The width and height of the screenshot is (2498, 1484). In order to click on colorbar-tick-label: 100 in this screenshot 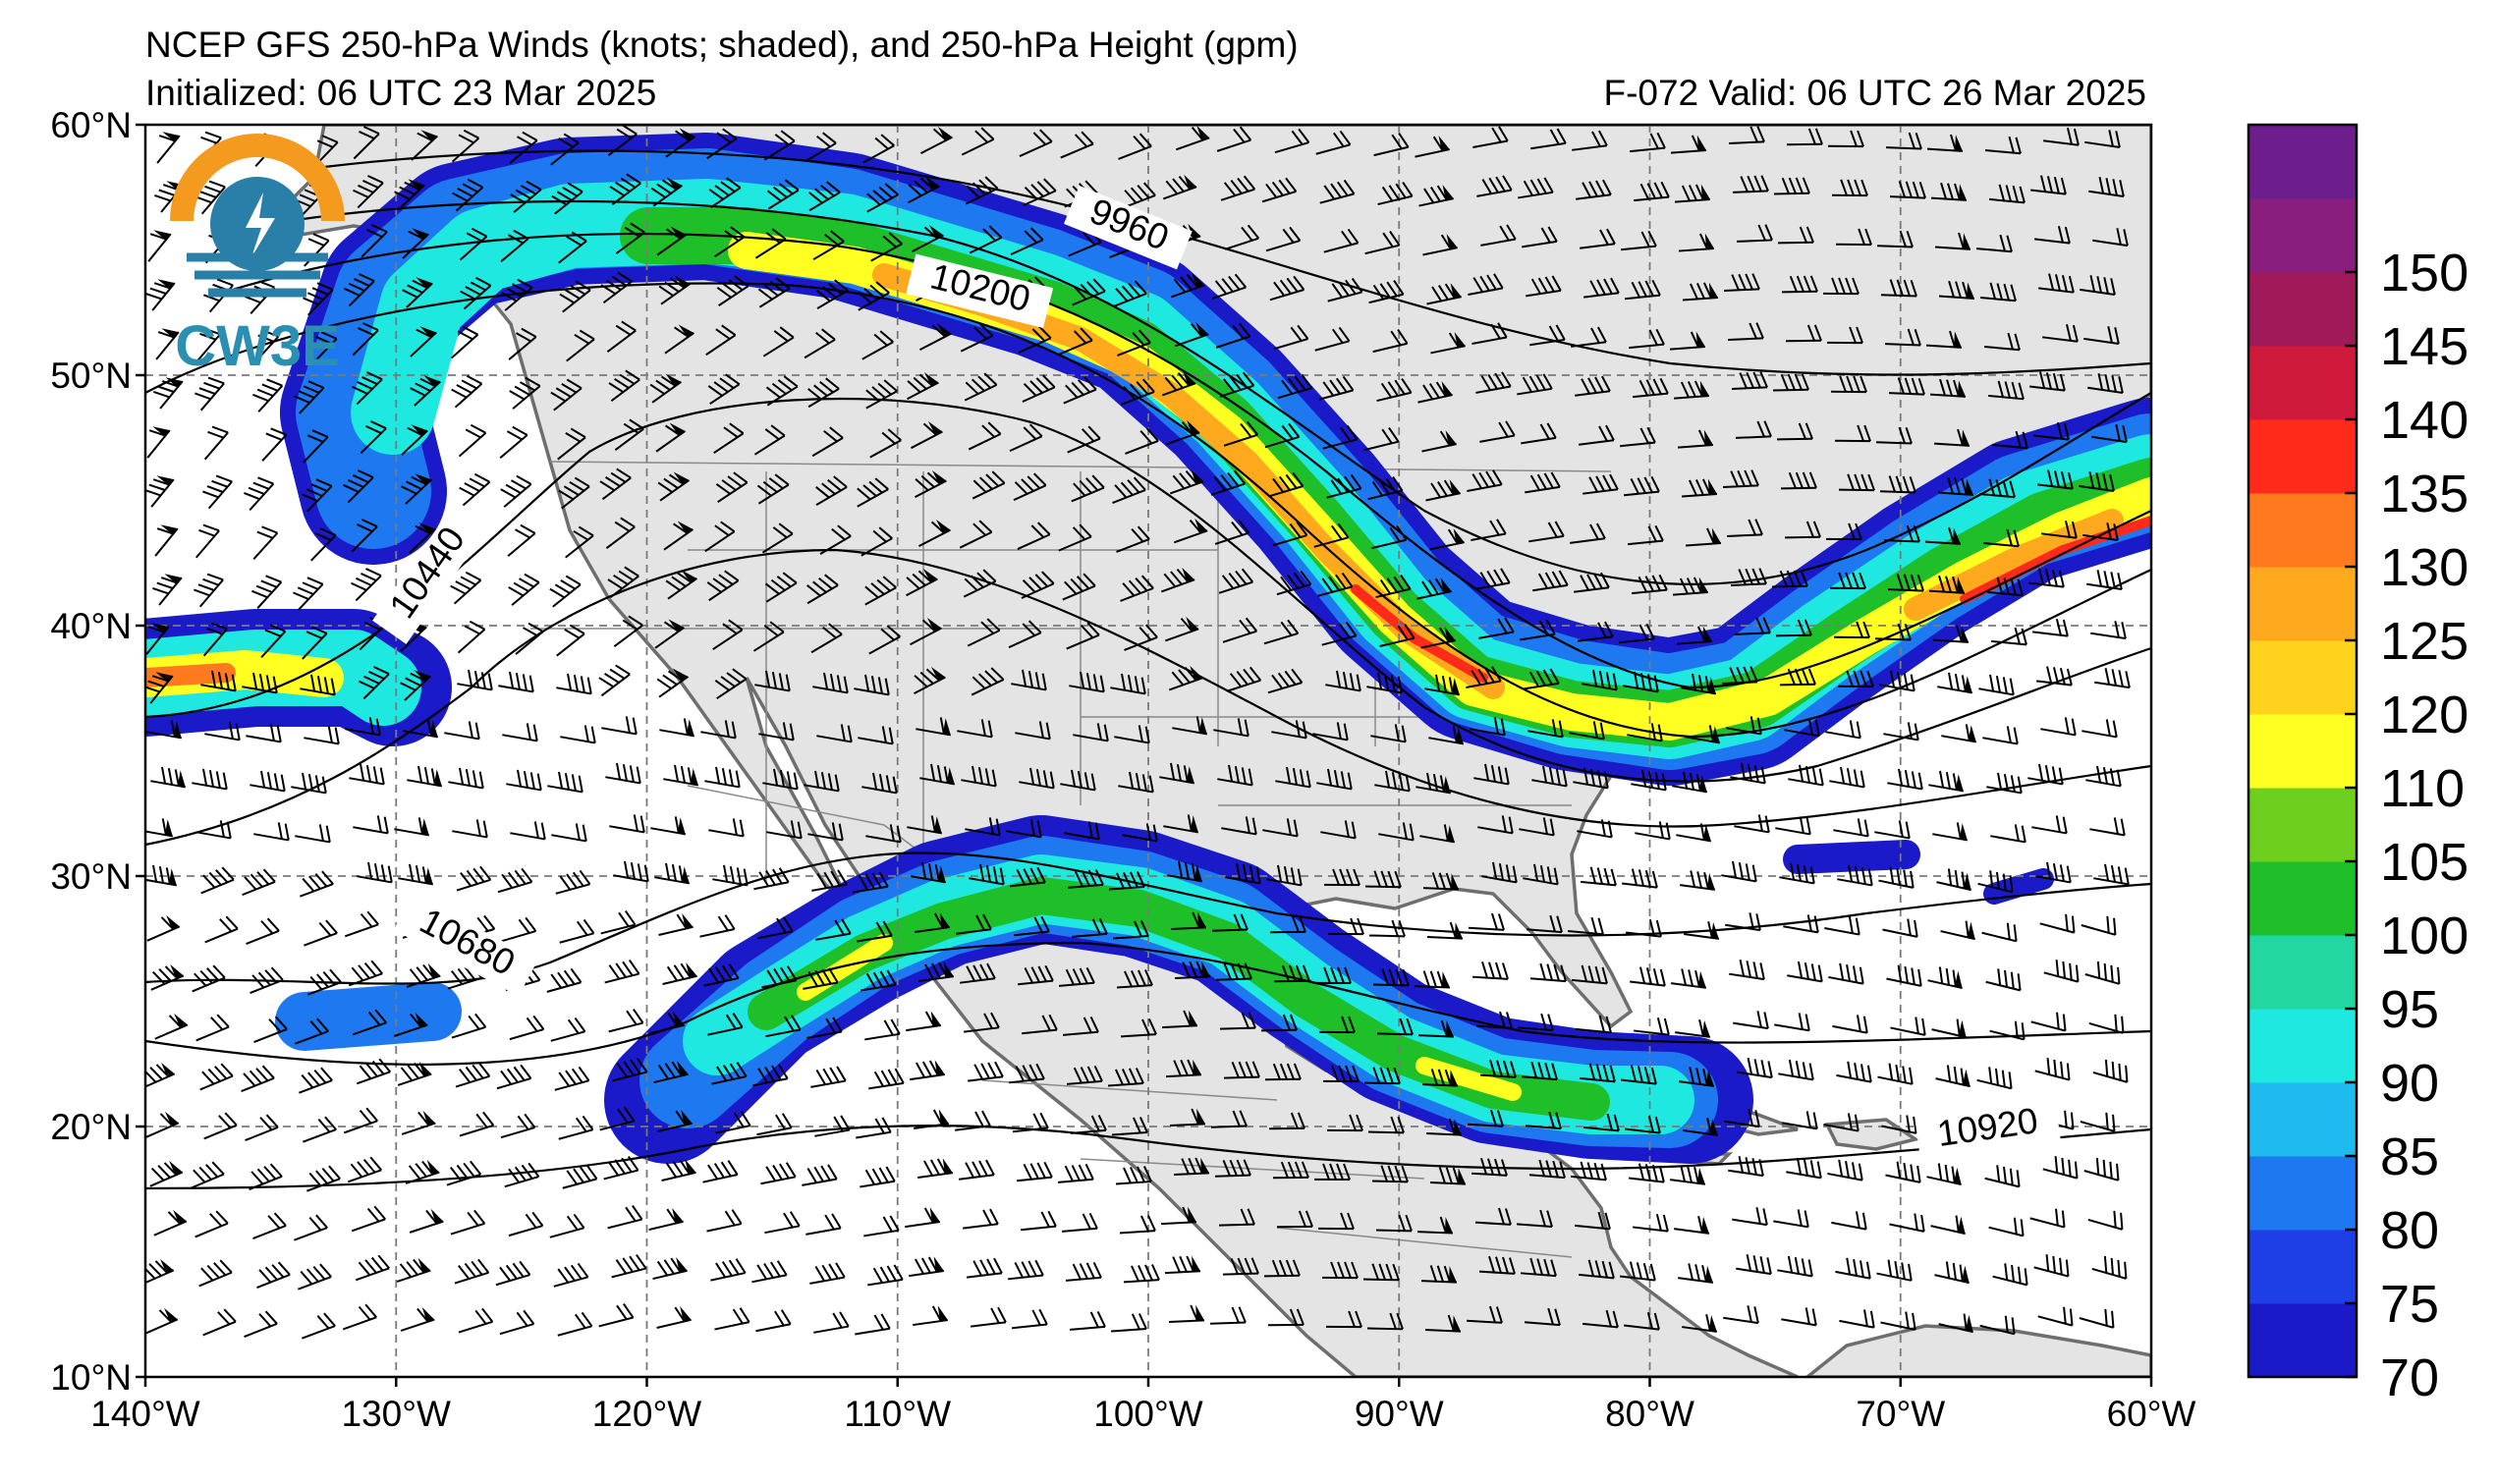, I will do `click(2424, 936)`.